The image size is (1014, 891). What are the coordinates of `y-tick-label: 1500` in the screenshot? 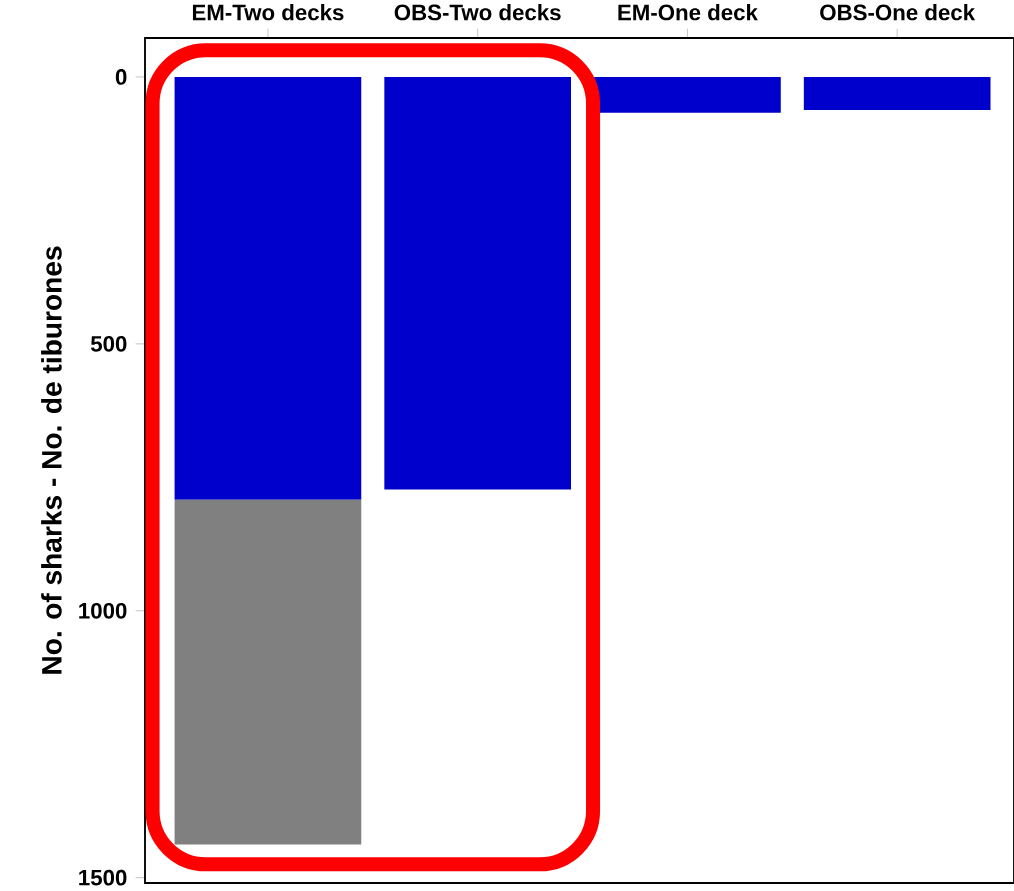 It's located at (103, 877).